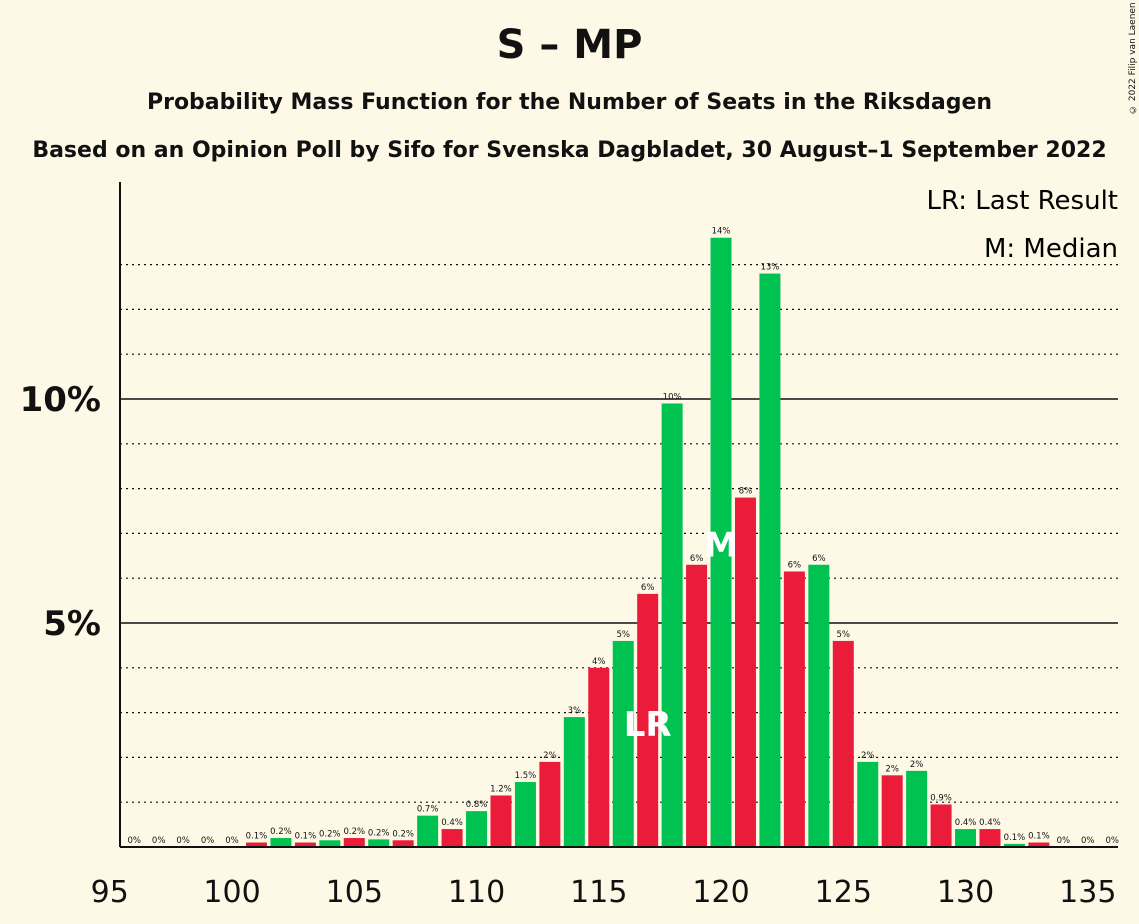  Describe the element at coordinates (231, 892) in the screenshot. I see `x-tick-100: 100` at that location.